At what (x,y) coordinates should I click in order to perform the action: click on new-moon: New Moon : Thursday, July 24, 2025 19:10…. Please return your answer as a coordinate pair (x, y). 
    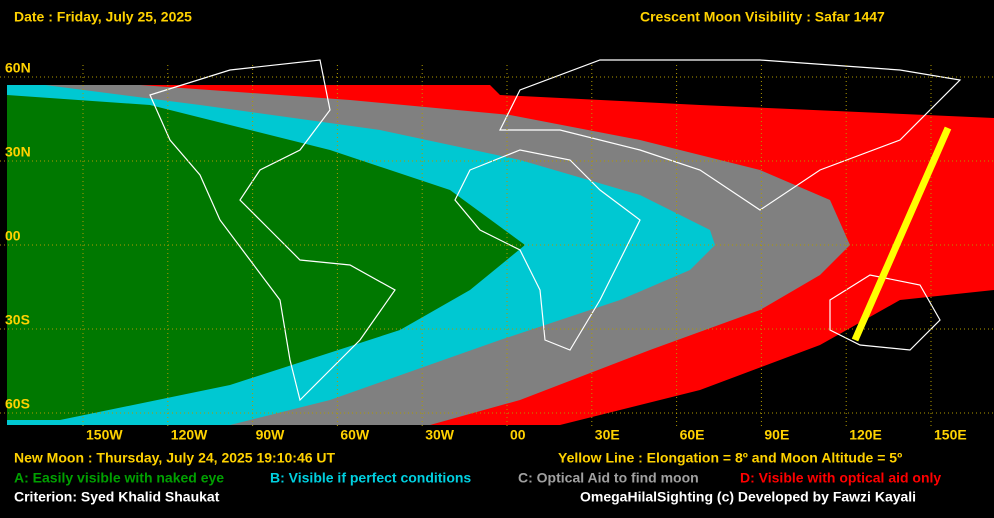
    Looking at the image, I should click on (175, 458).